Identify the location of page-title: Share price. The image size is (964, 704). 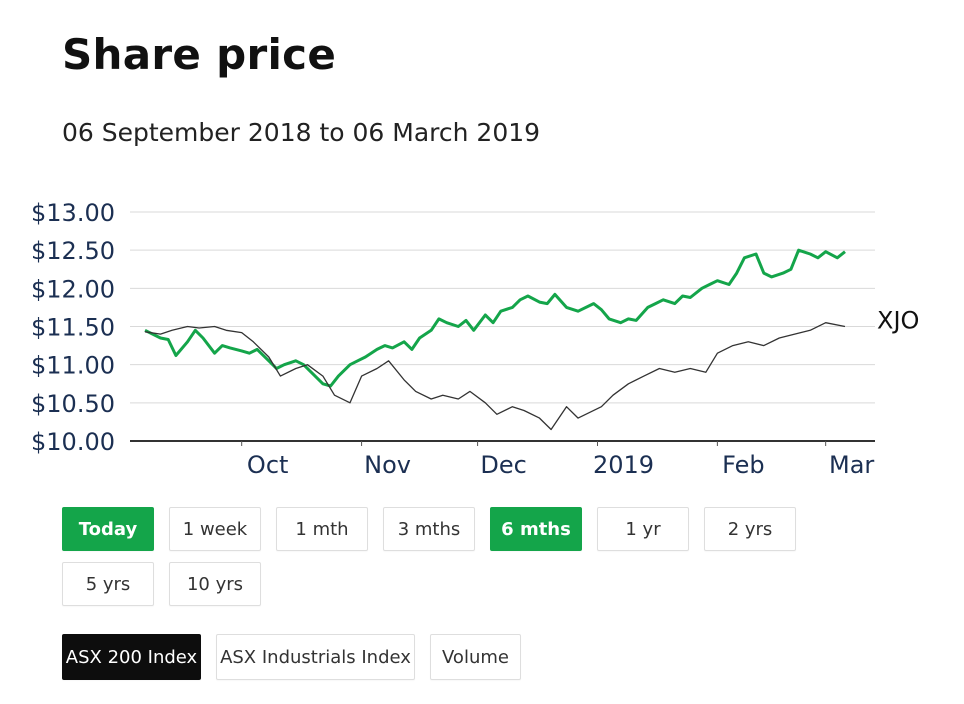
(199, 54).